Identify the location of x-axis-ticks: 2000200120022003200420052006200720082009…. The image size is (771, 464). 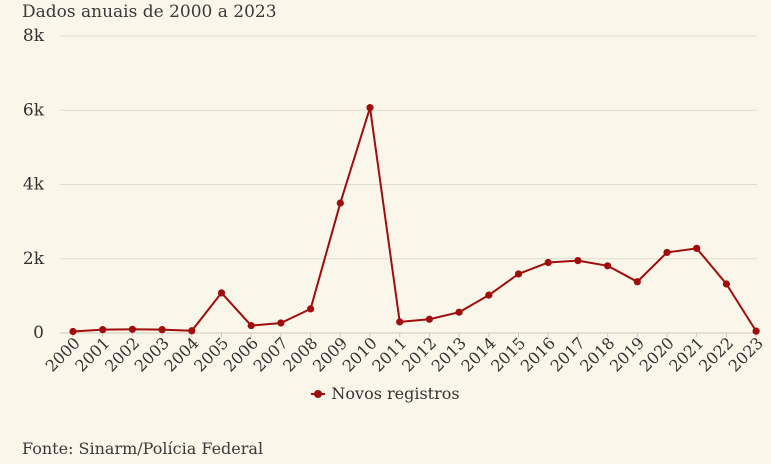
(404, 354).